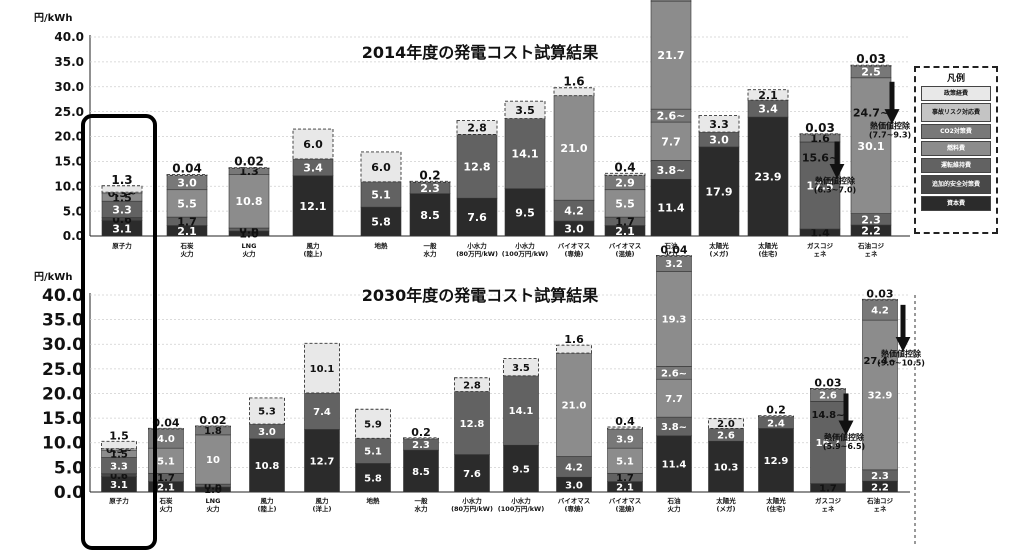 The image size is (1024, 553). I want to click on data-label: 10.1, so click(322, 369).